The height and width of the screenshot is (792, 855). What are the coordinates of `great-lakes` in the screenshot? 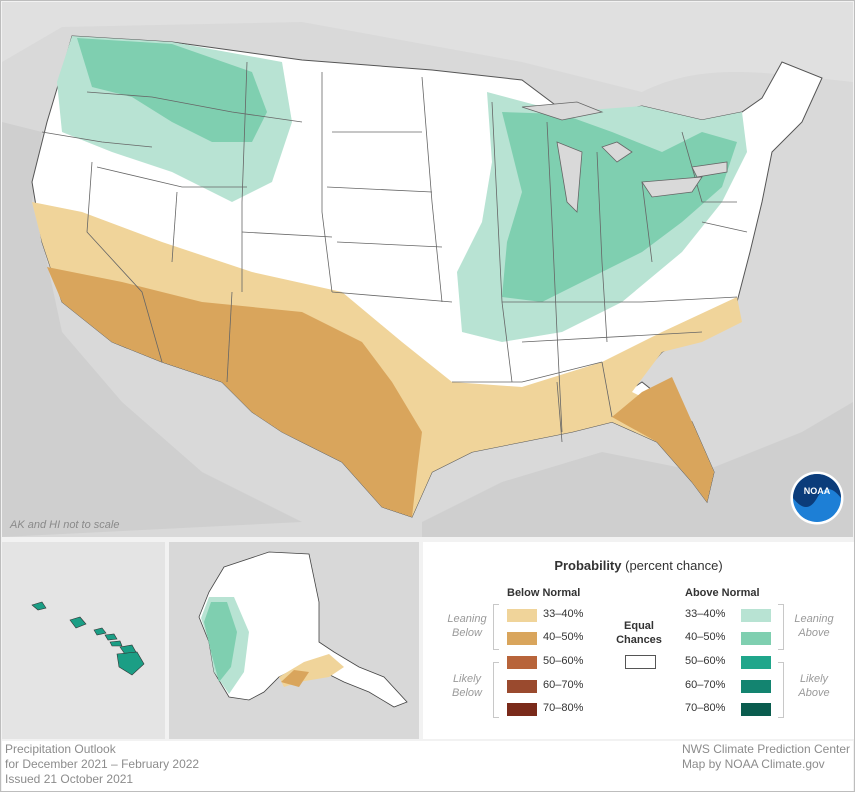 It's located at (624, 157).